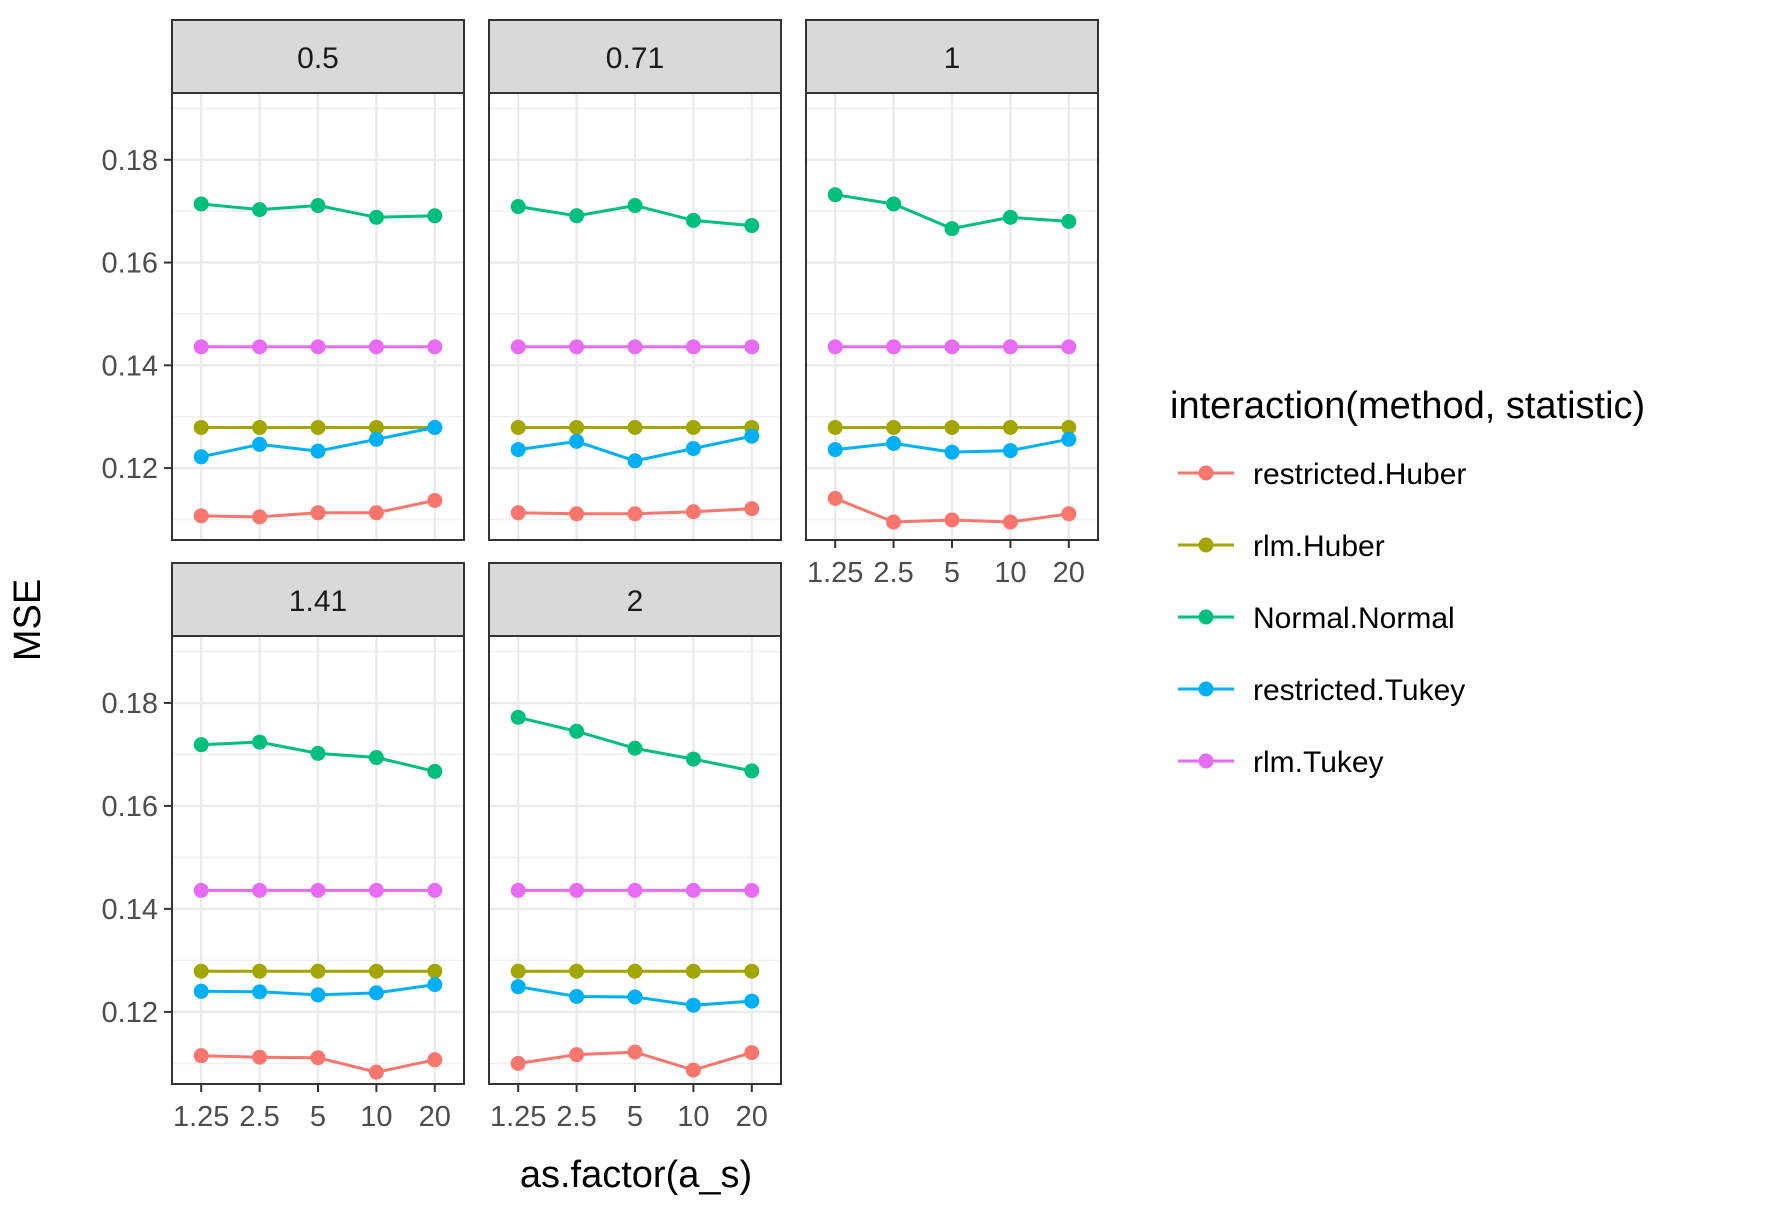  Describe the element at coordinates (1318, 762) in the screenshot. I see `legend-entry-label: rlm.Tukey` at that location.